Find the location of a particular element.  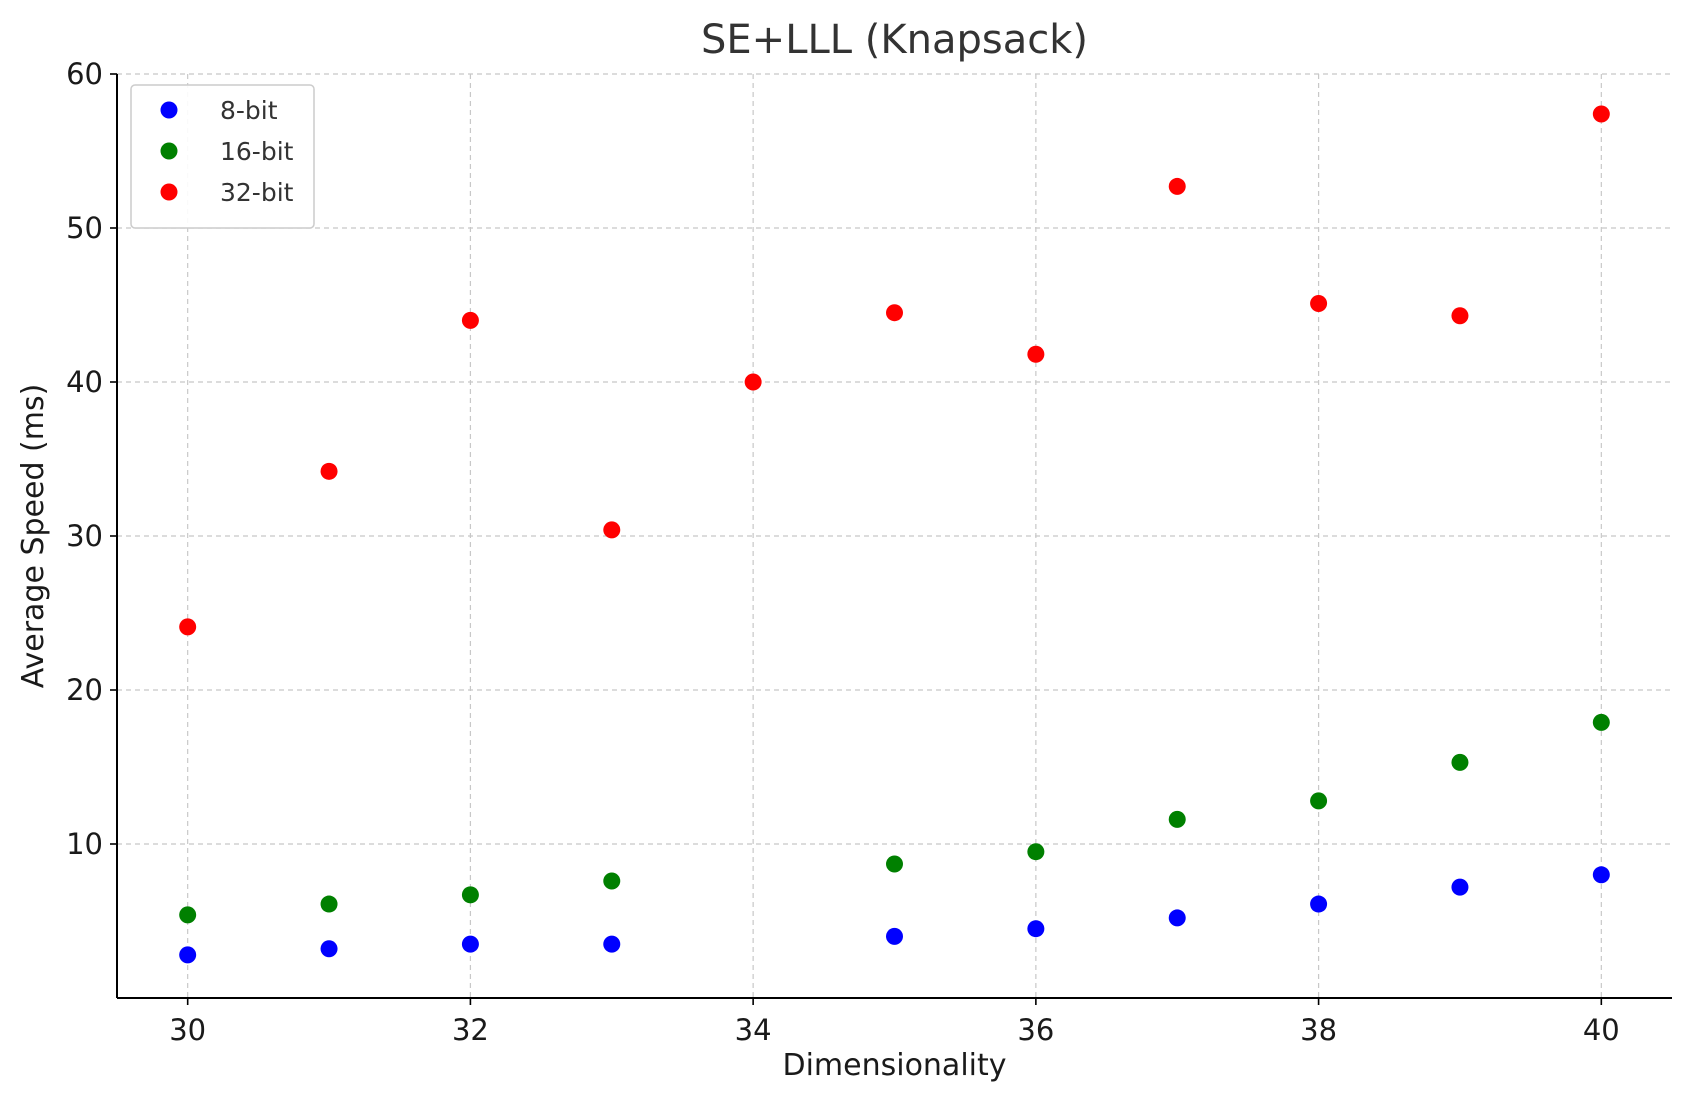

x-tick-label: 32 is located at coordinates (470, 1030).